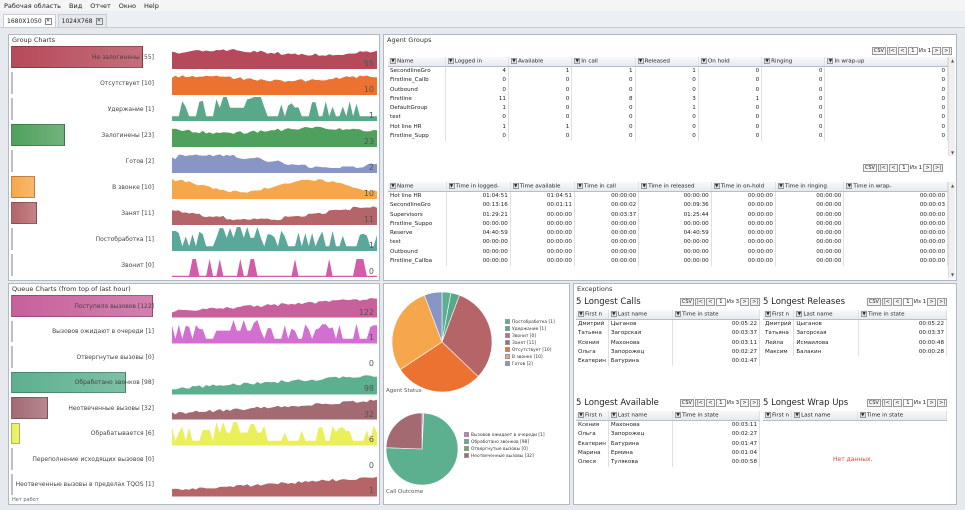  Describe the element at coordinates (542, 187) in the screenshot. I see `column-header: ▼ Time available` at that location.